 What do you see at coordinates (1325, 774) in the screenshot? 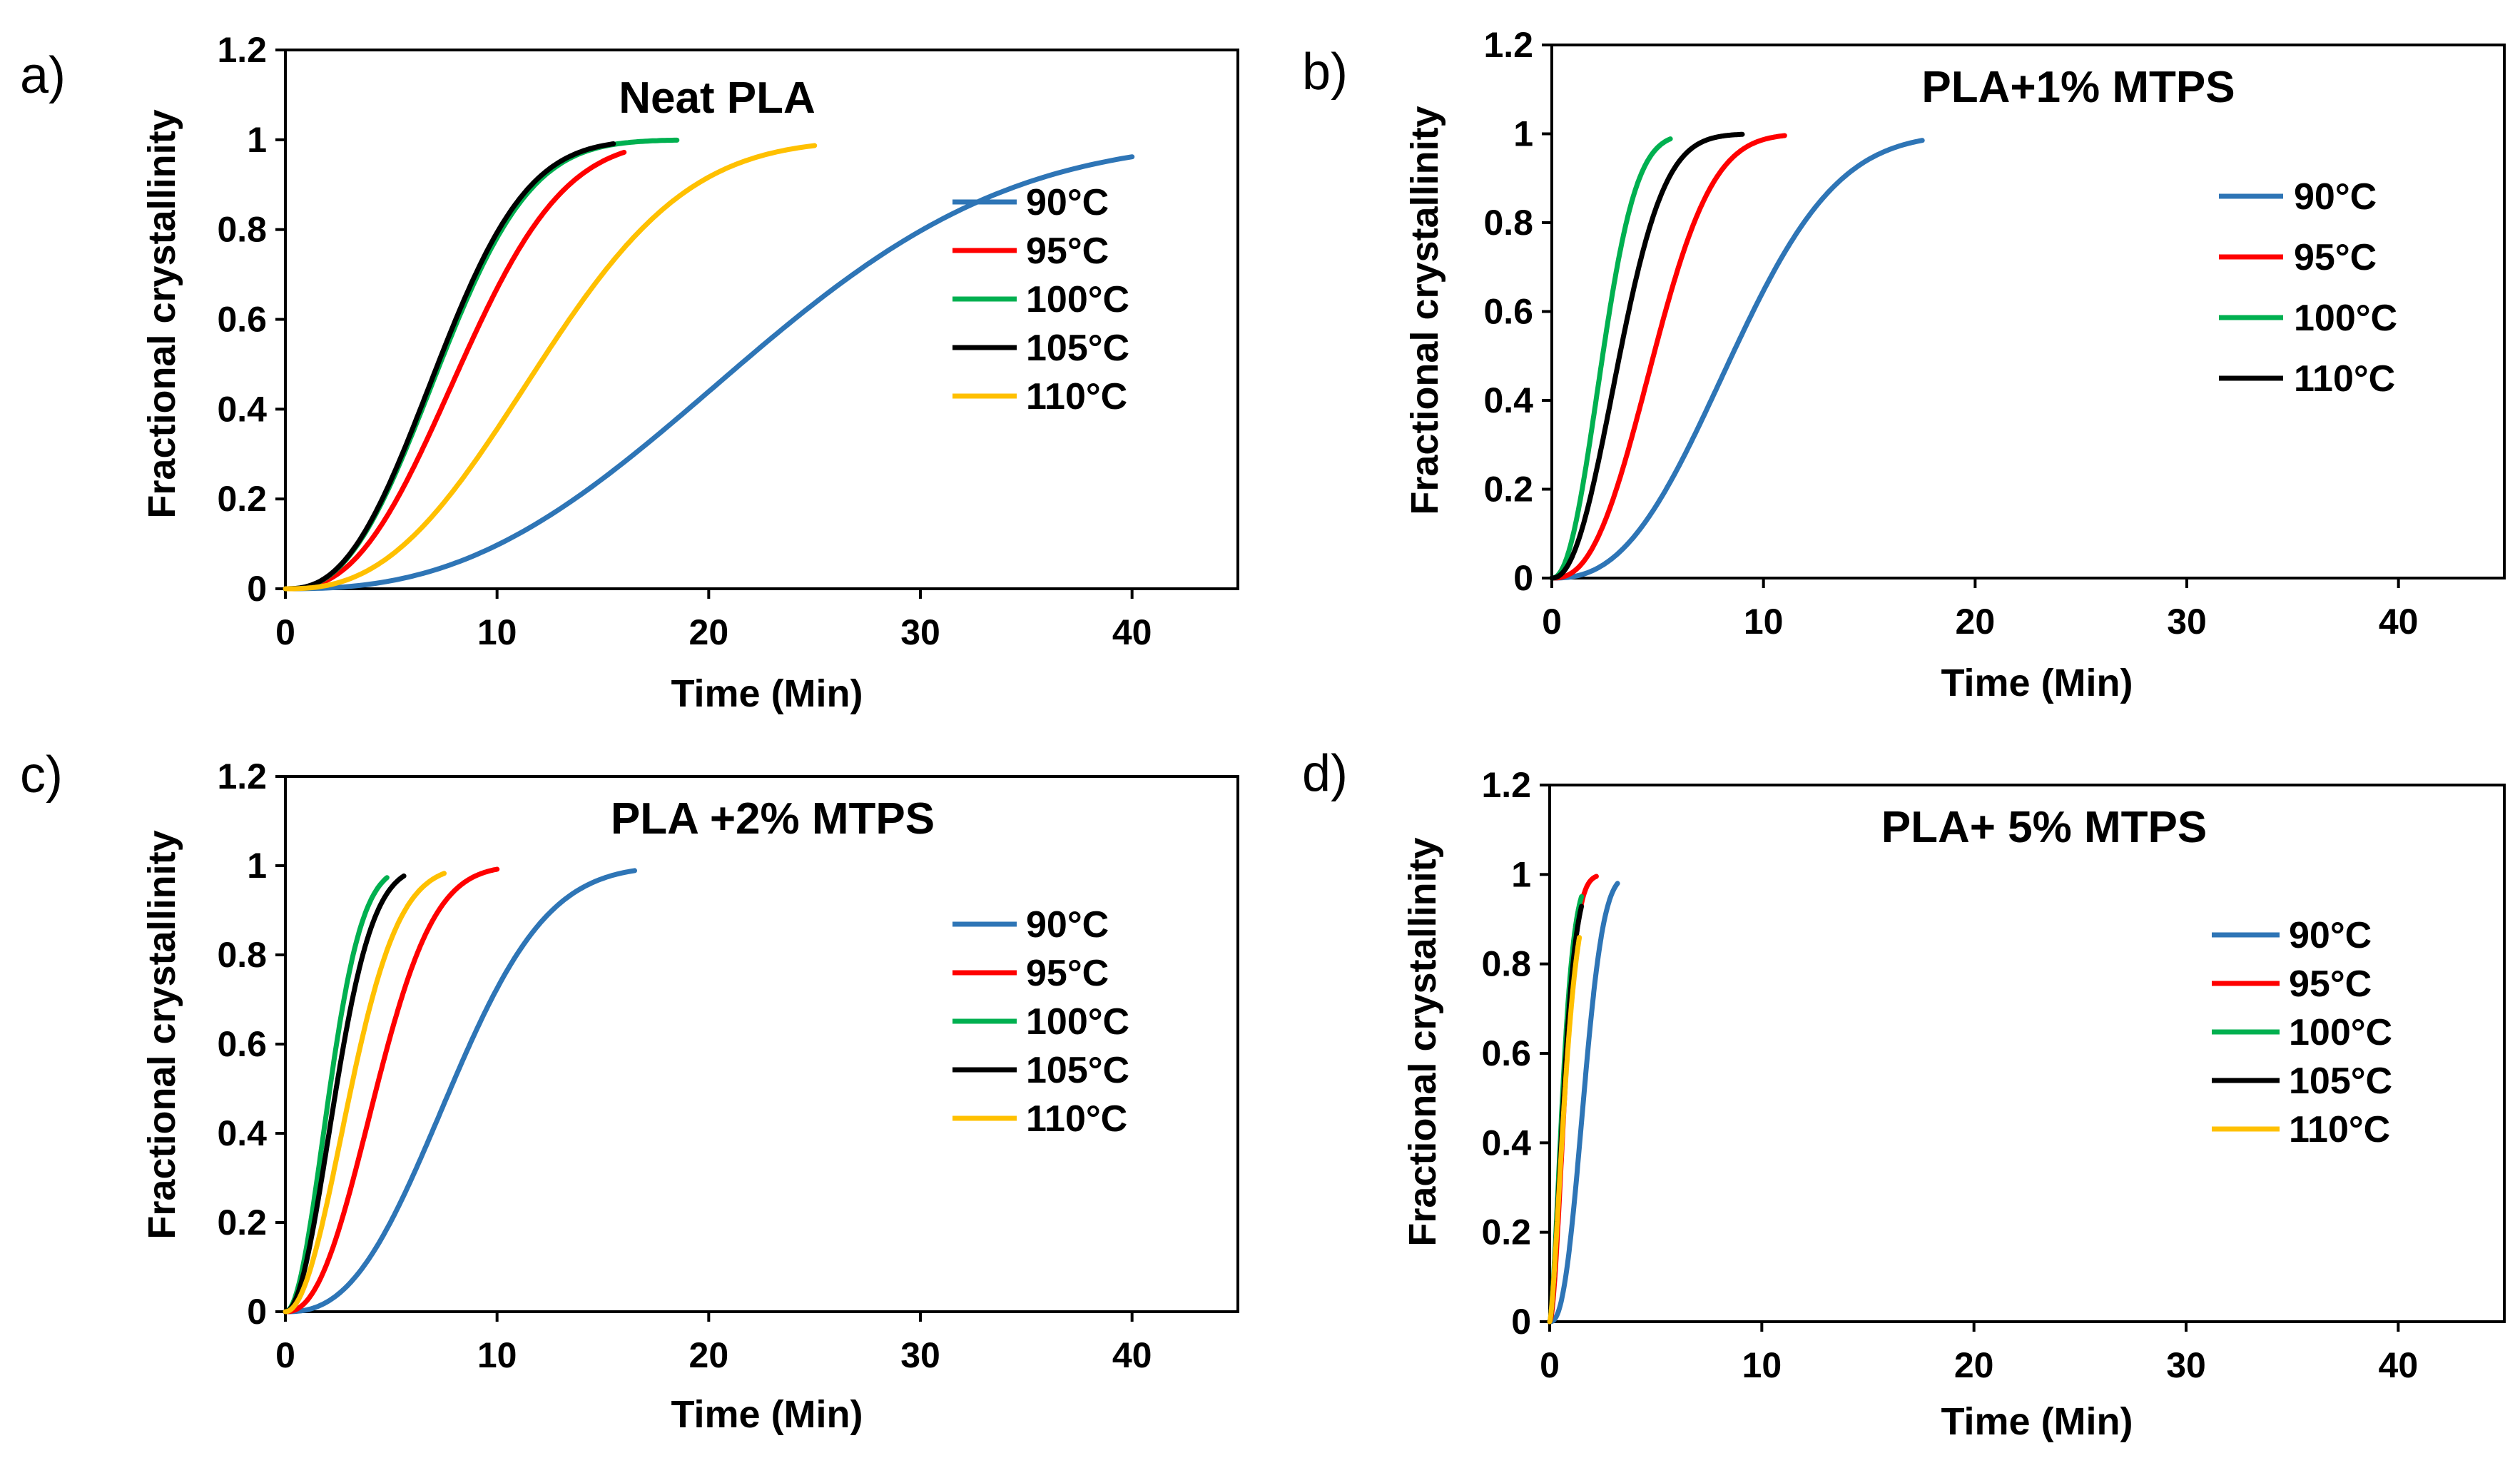
I see `panel-letter: d)` at bounding box center [1325, 774].